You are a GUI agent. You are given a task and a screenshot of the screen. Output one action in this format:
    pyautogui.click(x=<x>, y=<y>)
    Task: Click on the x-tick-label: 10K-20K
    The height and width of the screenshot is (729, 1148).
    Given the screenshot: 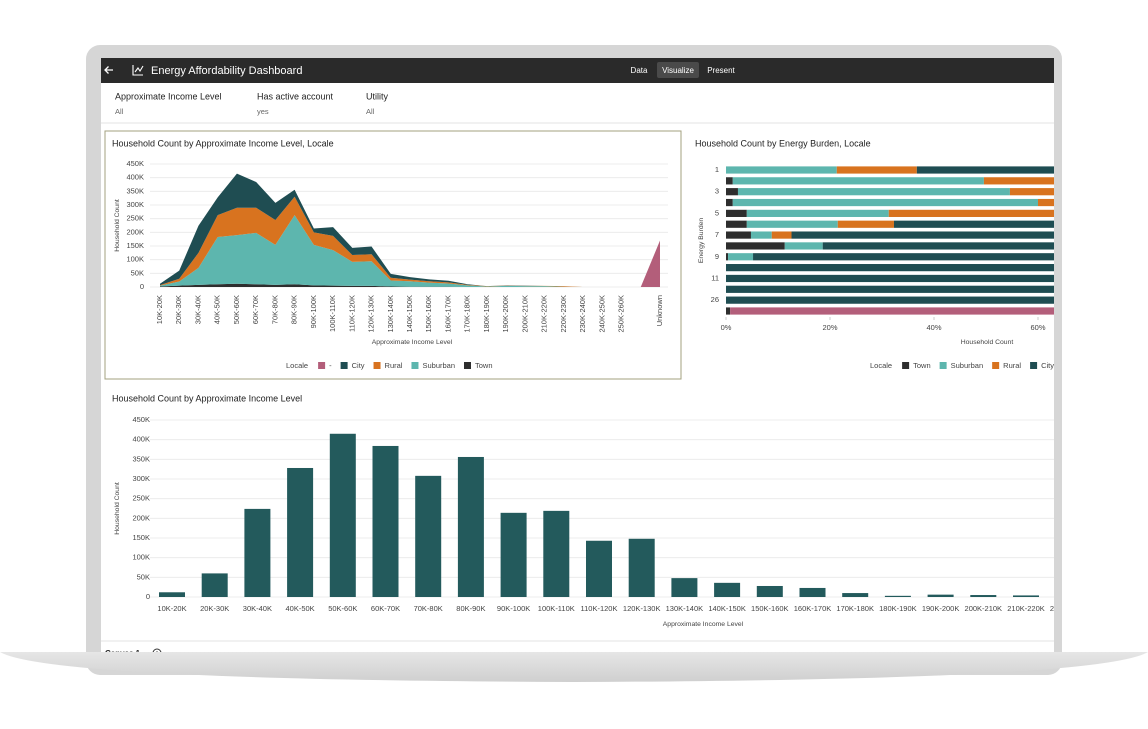 What is the action you would take?
    pyautogui.click(x=159, y=309)
    